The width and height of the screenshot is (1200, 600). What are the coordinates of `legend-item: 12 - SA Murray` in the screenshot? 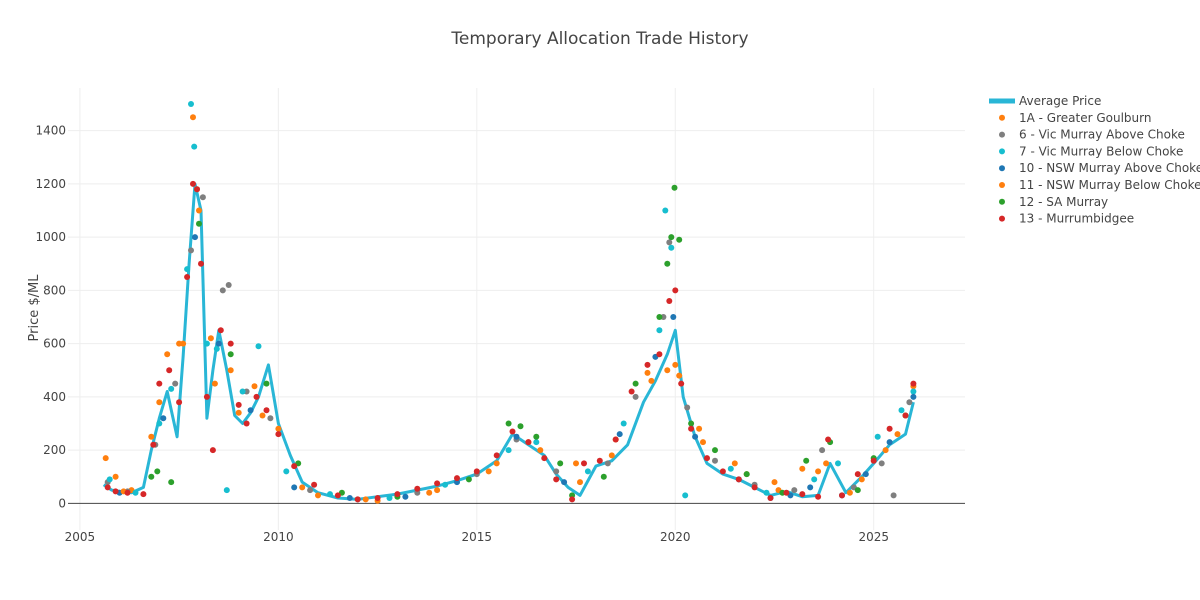 It's located at (1053, 202).